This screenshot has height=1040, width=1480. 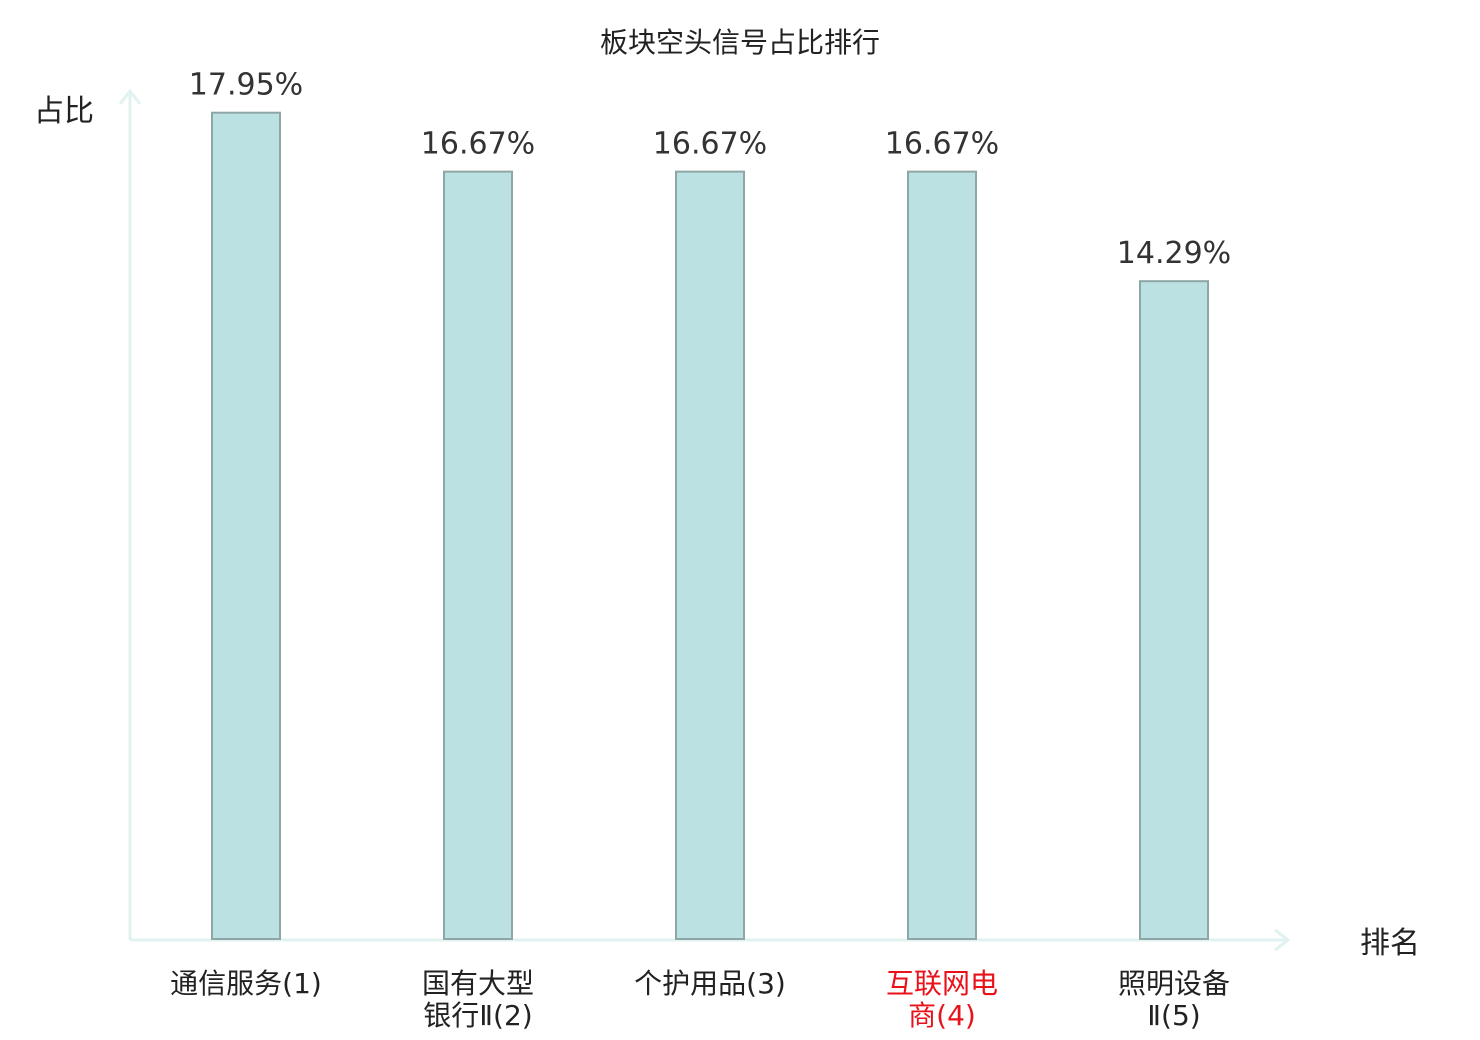 I want to click on category-label-line: 照明设备, so click(x=1174, y=983).